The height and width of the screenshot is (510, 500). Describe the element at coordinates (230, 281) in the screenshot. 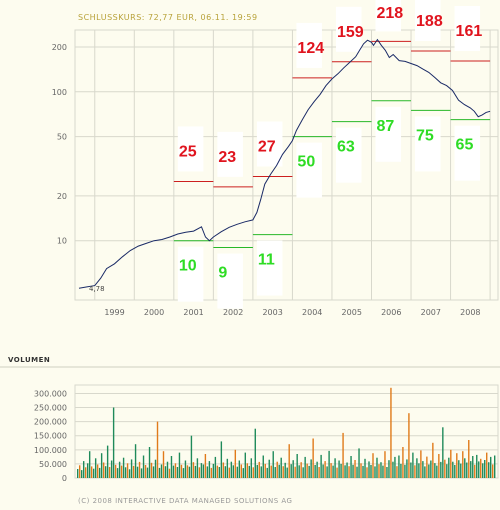

I see `low-label-box-2002` at that location.